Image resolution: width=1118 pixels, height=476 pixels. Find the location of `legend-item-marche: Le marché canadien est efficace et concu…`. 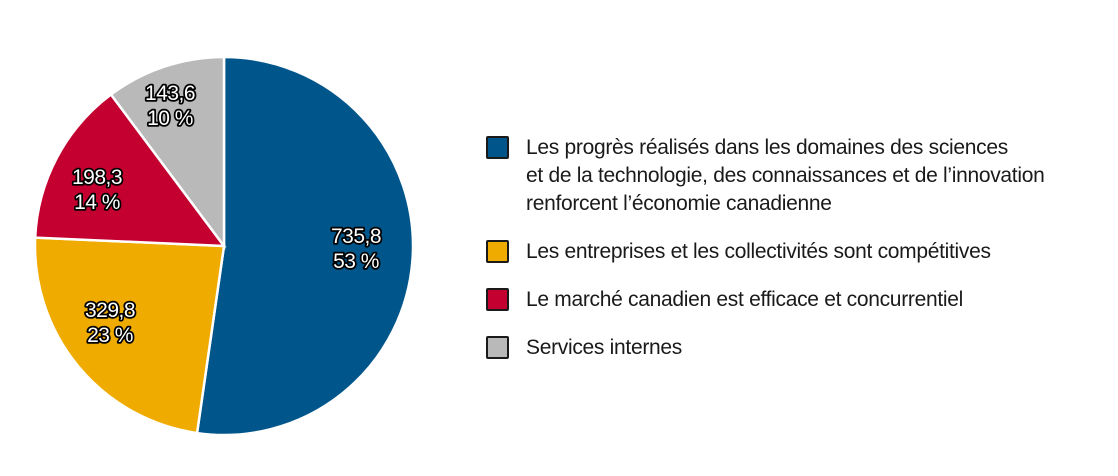

legend-item-marche: Le marché canadien est efficace et concu… is located at coordinates (801, 300).